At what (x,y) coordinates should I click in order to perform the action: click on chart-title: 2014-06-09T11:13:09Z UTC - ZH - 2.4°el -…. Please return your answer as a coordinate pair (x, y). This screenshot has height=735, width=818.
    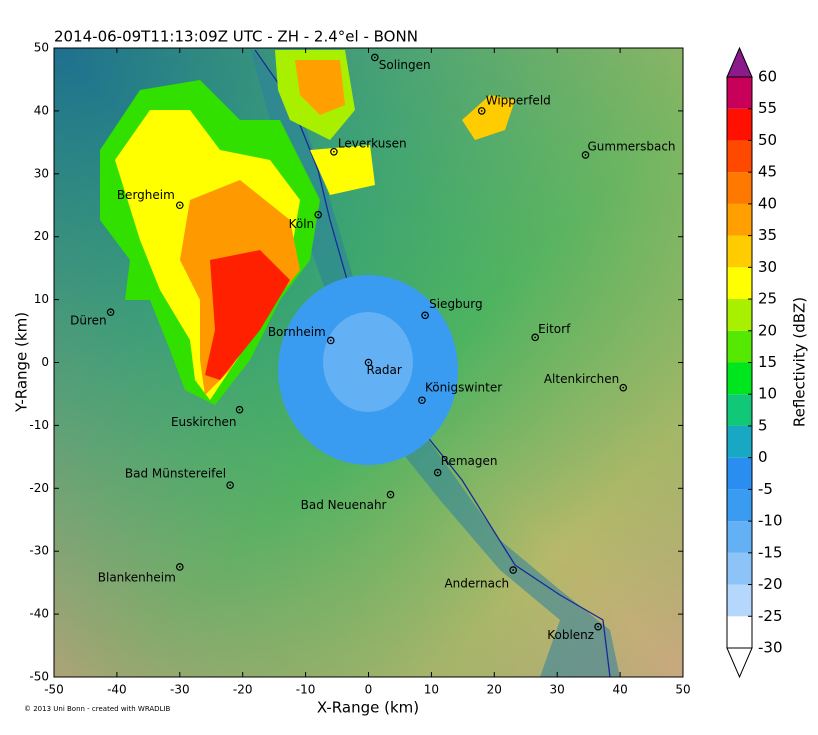
    Looking at the image, I should click on (236, 37).